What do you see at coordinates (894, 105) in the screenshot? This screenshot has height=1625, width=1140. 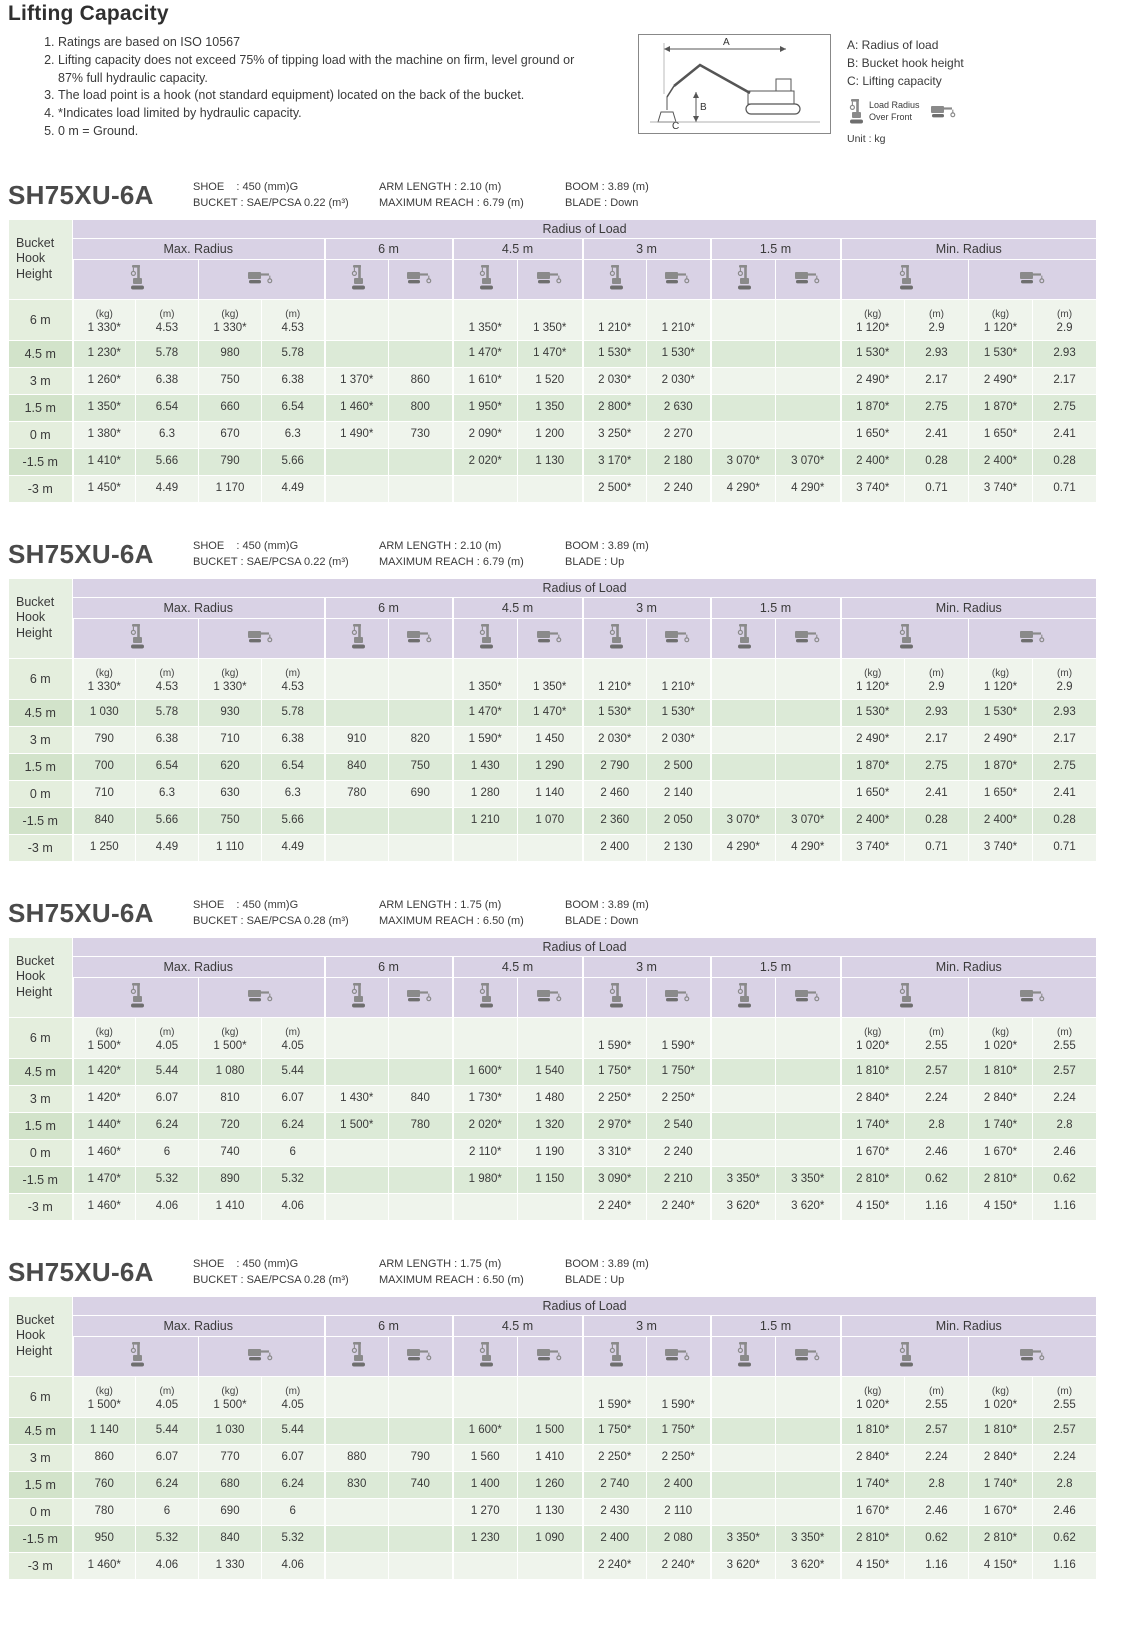 I see `load-radius-label-line1: Load Radius` at bounding box center [894, 105].